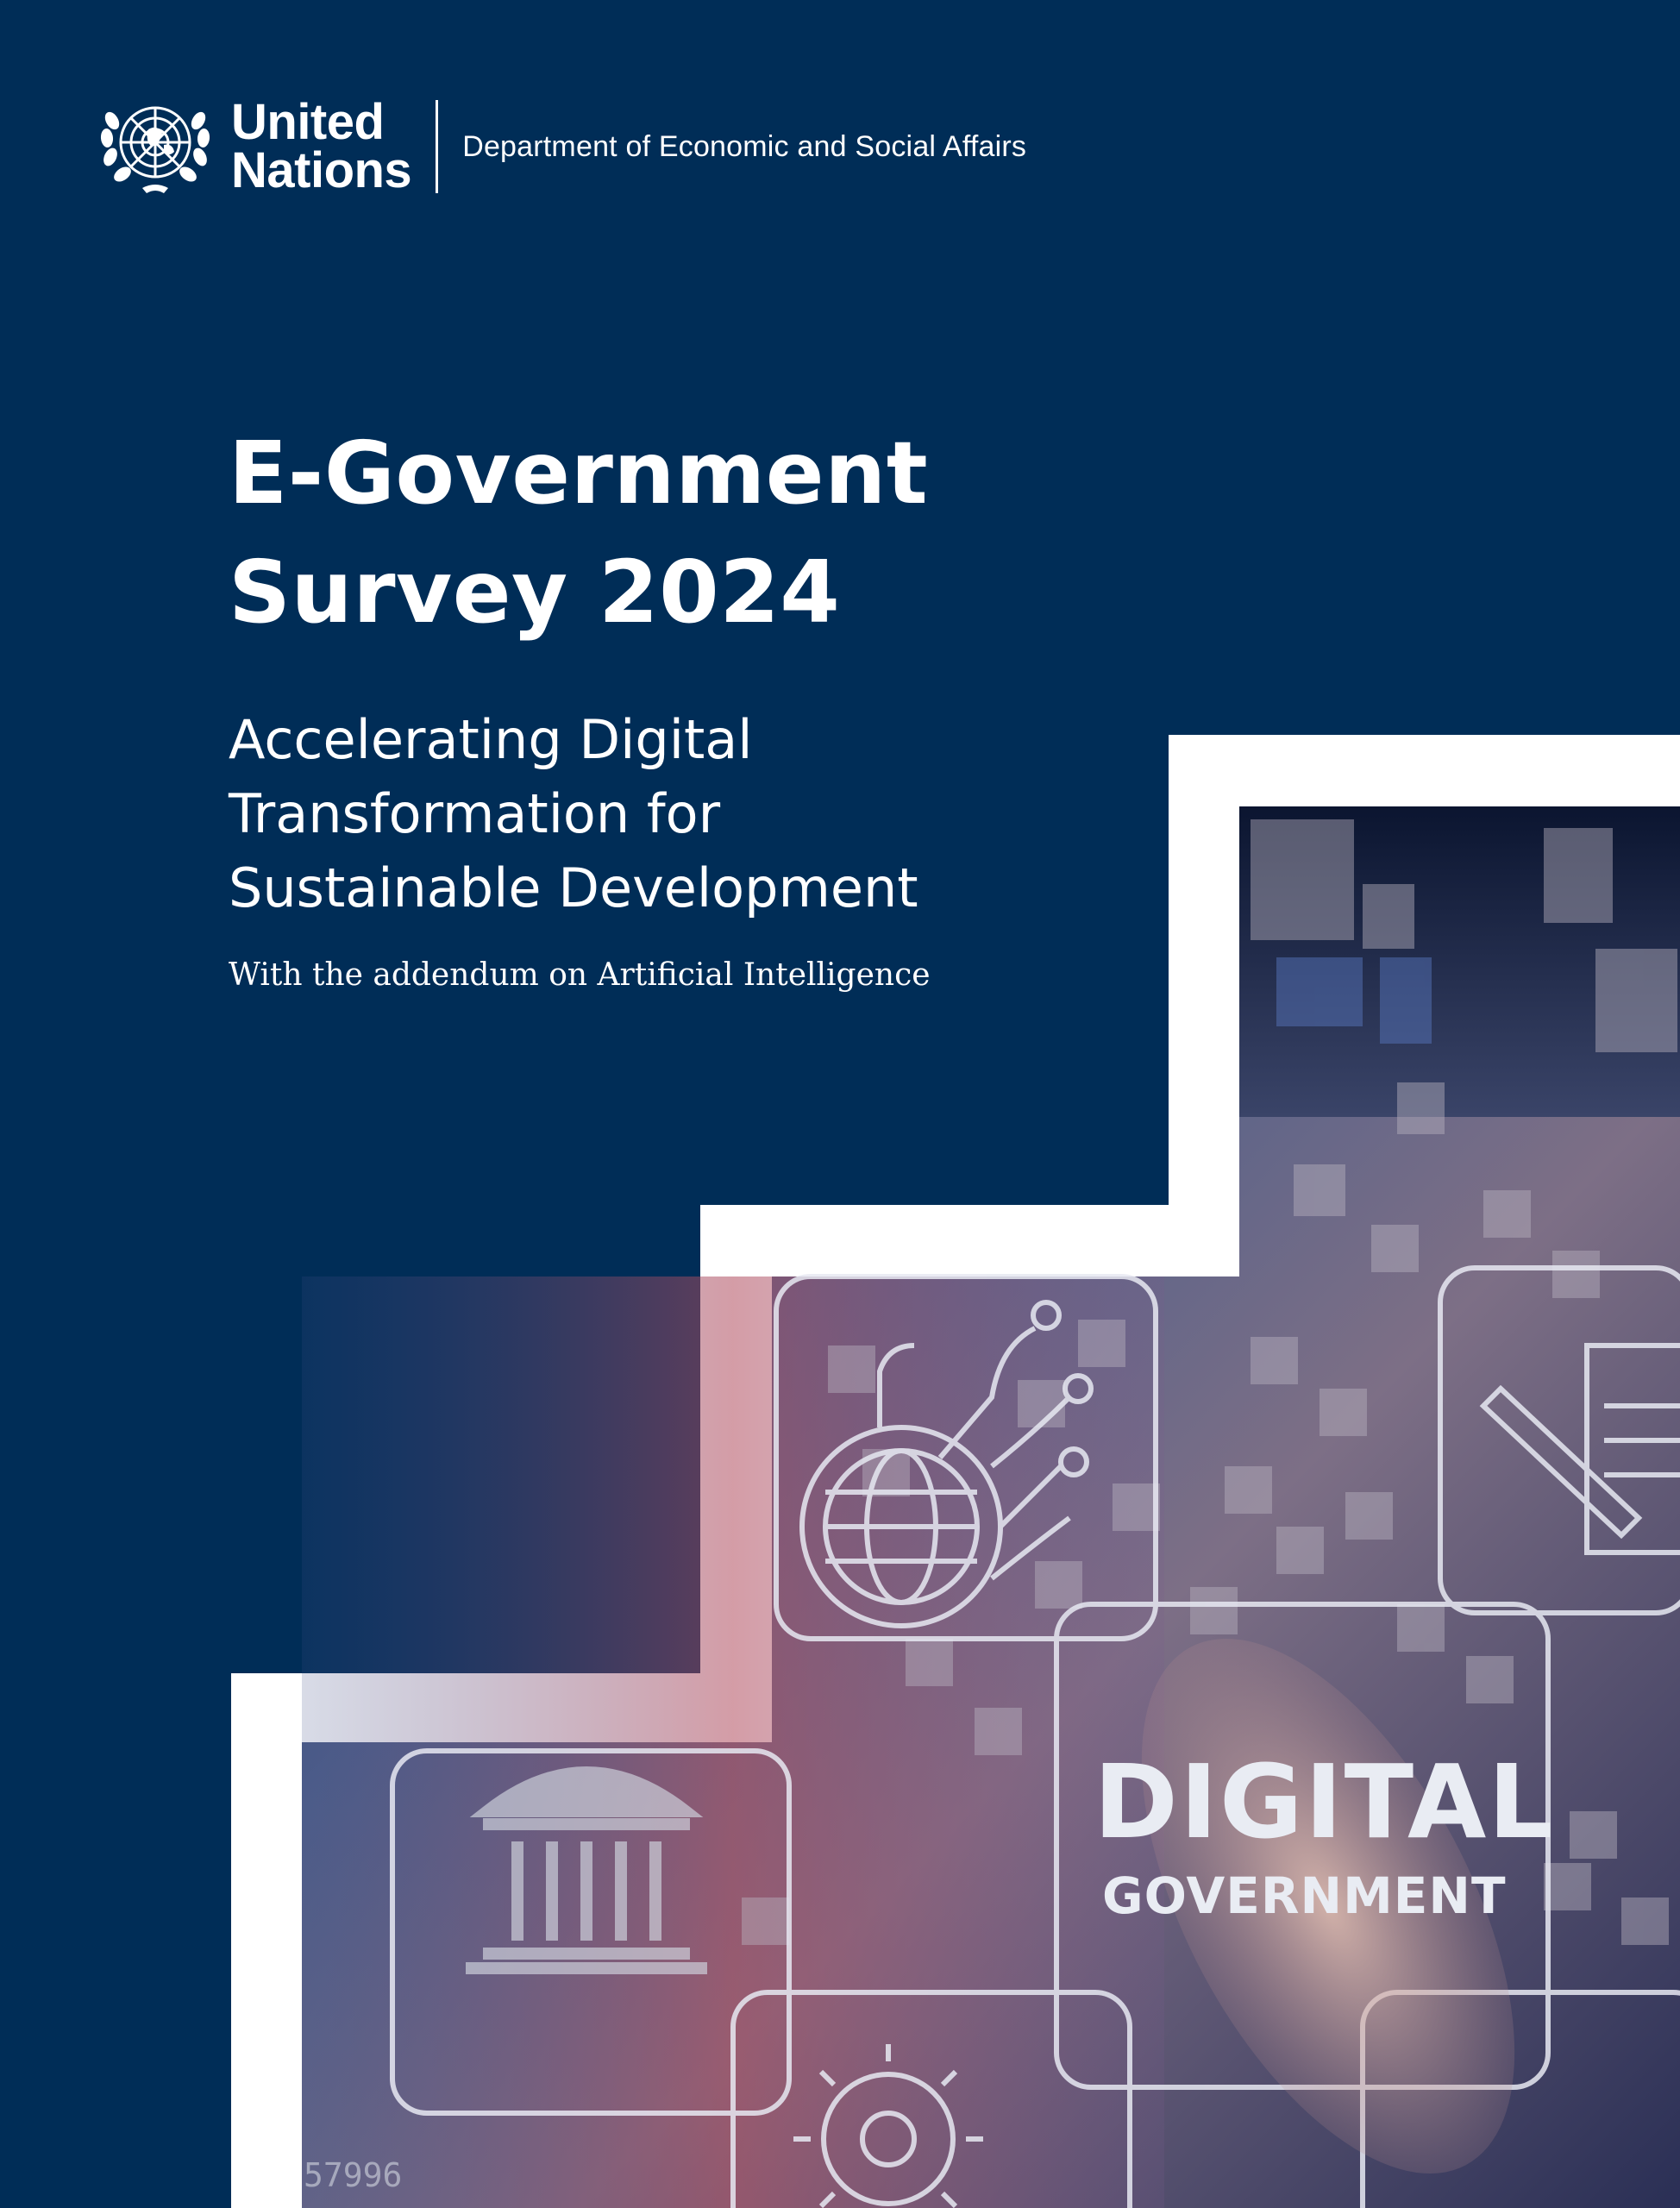 The height and width of the screenshot is (2208, 1680). Describe the element at coordinates (888, 2126) in the screenshot. I see `gear-icon` at that location.